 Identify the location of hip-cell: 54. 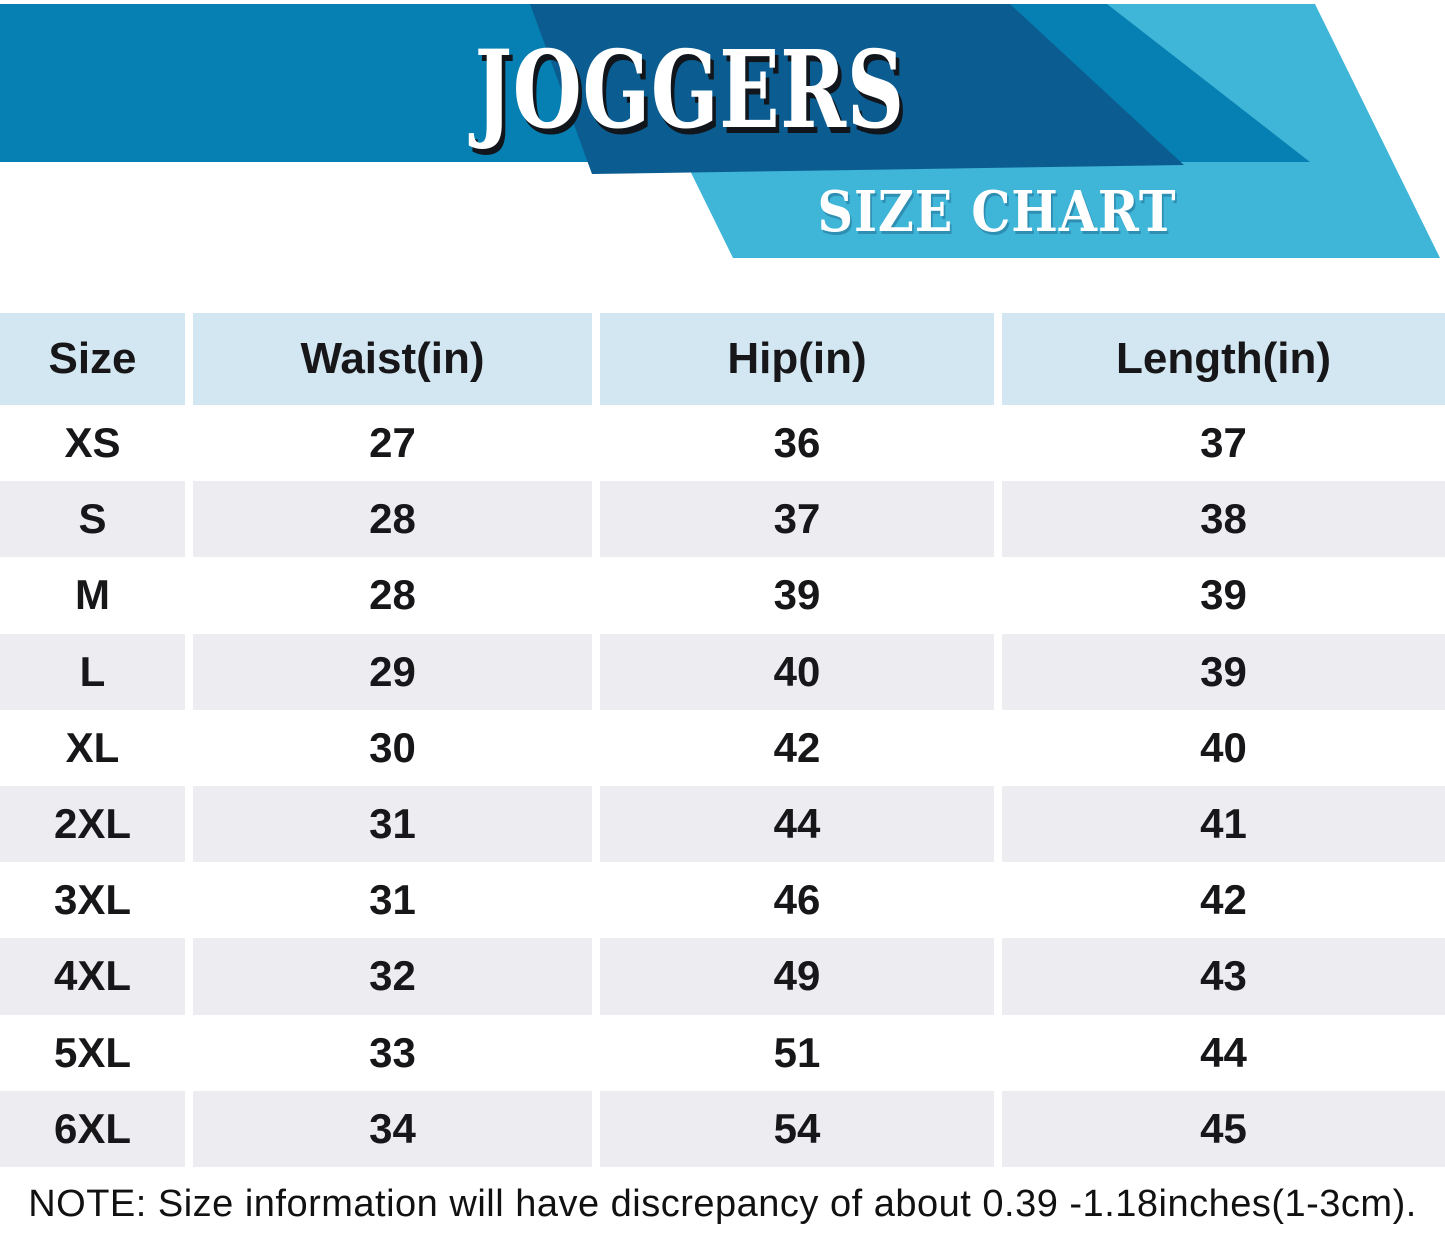
(797, 1128).